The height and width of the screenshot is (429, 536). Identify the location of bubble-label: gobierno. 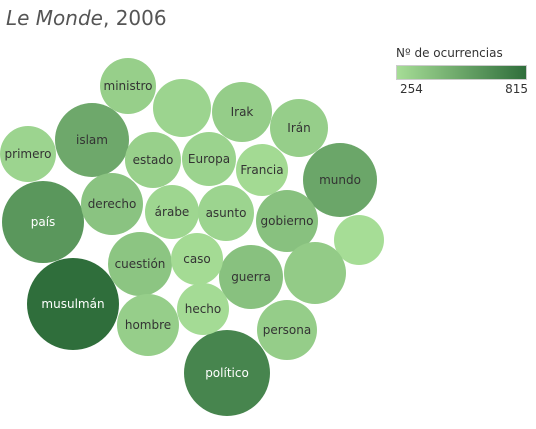
(287, 221).